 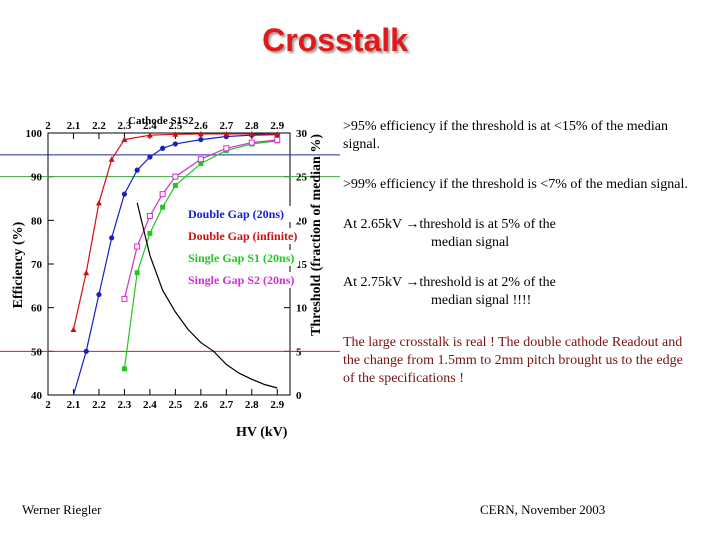 What do you see at coordinates (37, 221) in the screenshot?
I see `y-left-tick-label: 80` at bounding box center [37, 221].